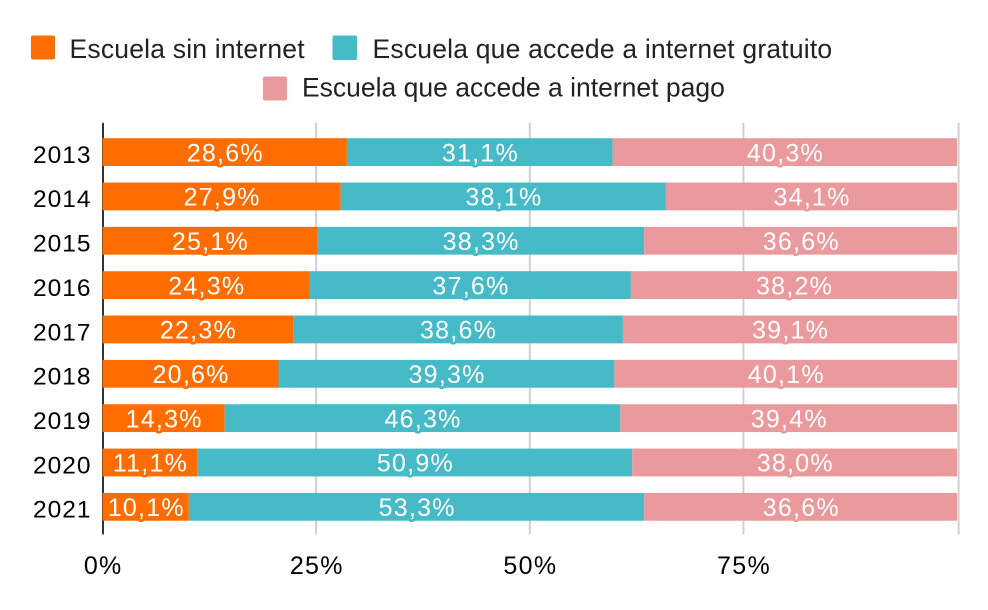 Image resolution: width=988 pixels, height=610 pixels. What do you see at coordinates (191, 375) in the screenshot?
I see `svg-text: 20,6%` at bounding box center [191, 375].